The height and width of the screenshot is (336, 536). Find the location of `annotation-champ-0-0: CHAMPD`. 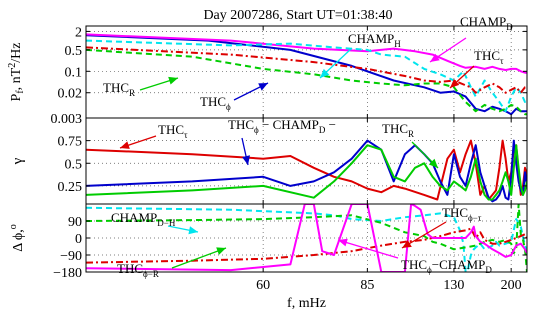

annotation-champ-0-0: CHAMPD is located at coordinates (471, 38).